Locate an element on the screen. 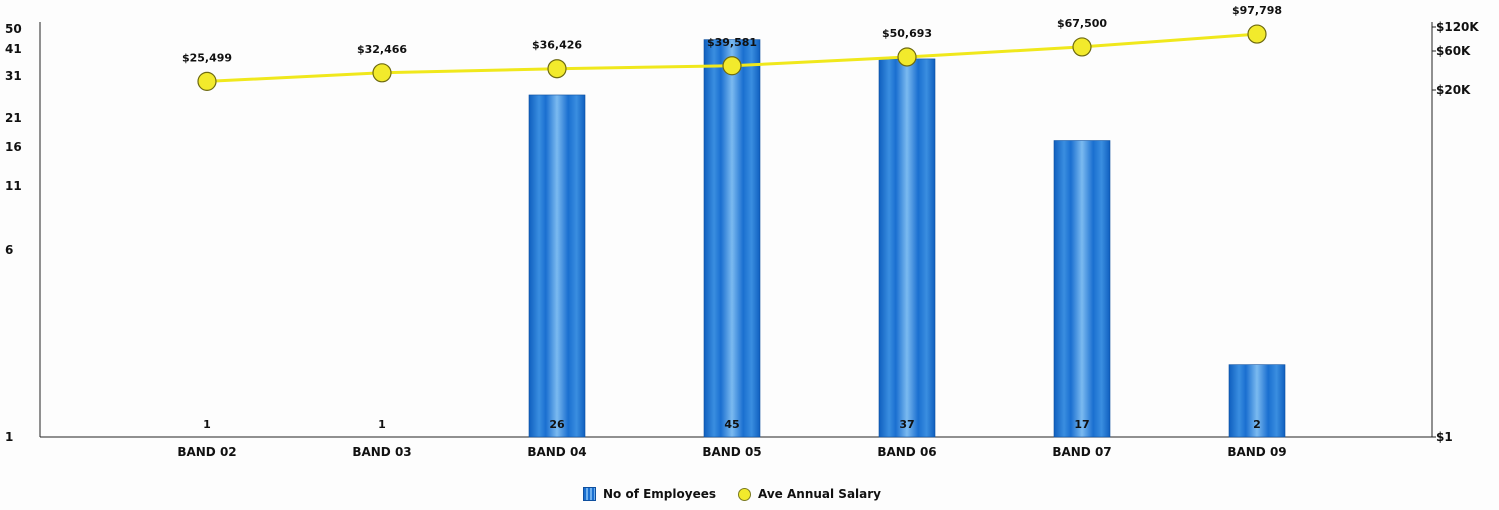 The image size is (1499, 510). x-category-label: BAND 07 is located at coordinates (1081, 452).